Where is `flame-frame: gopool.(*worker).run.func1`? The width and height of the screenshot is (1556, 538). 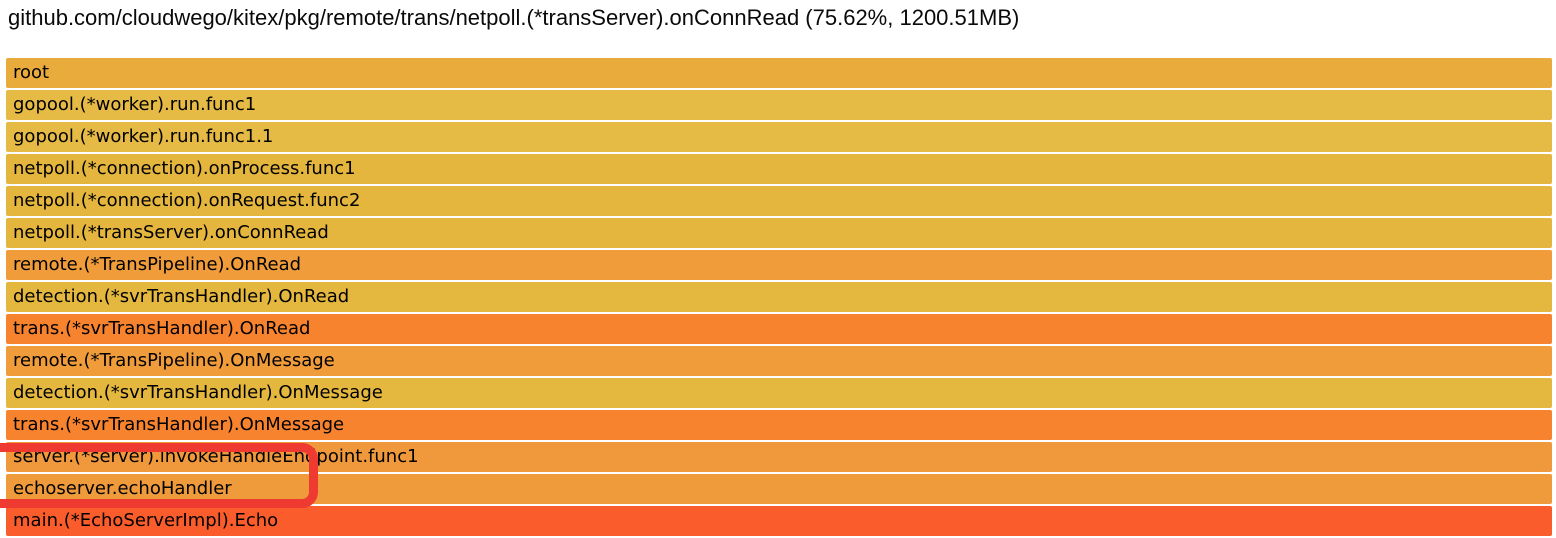 flame-frame: gopool.(*worker).run.func1 is located at coordinates (779, 105).